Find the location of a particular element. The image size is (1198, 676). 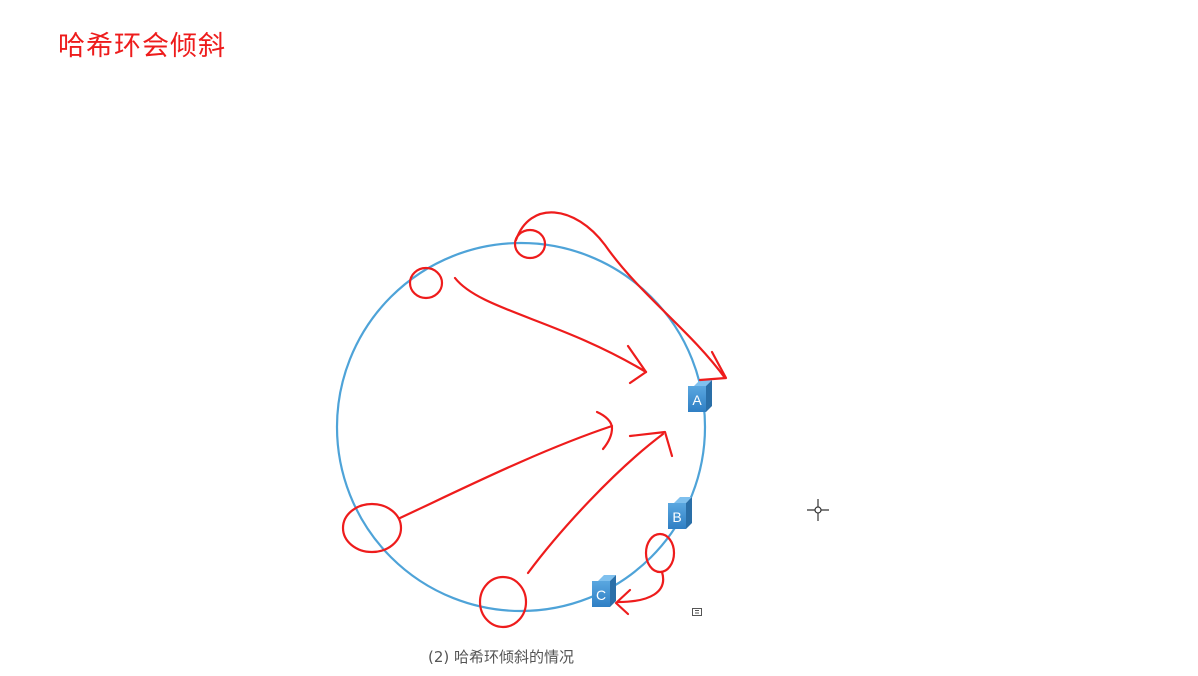

move-cursor-icon is located at coordinates (818, 510).